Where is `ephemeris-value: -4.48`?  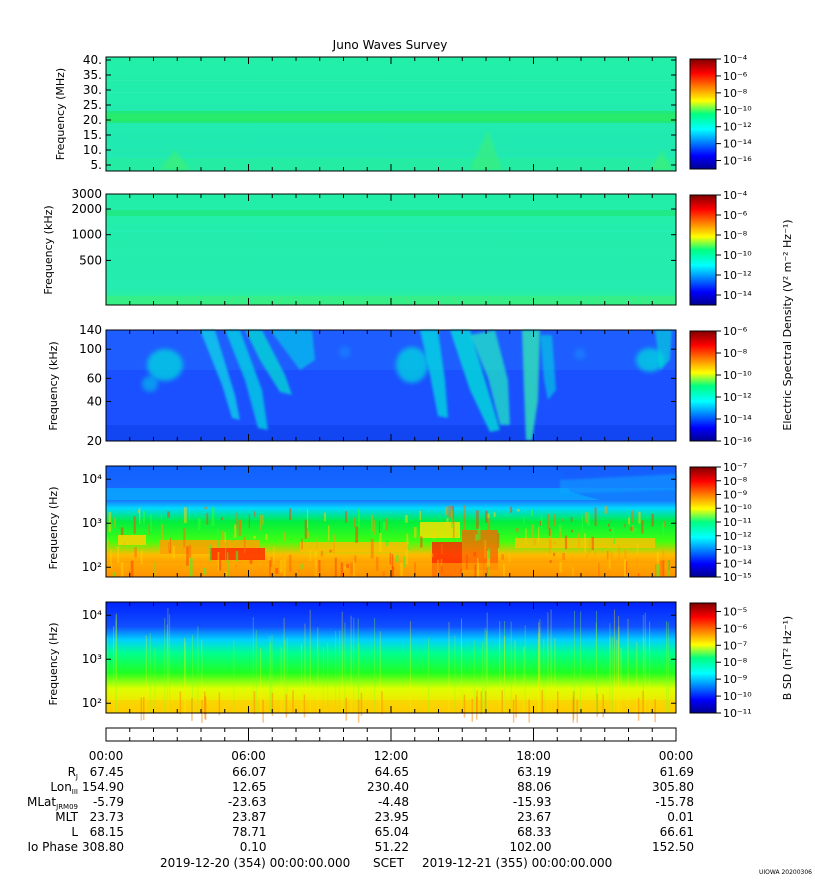
ephemeris-value: -4.48 is located at coordinates (393, 802).